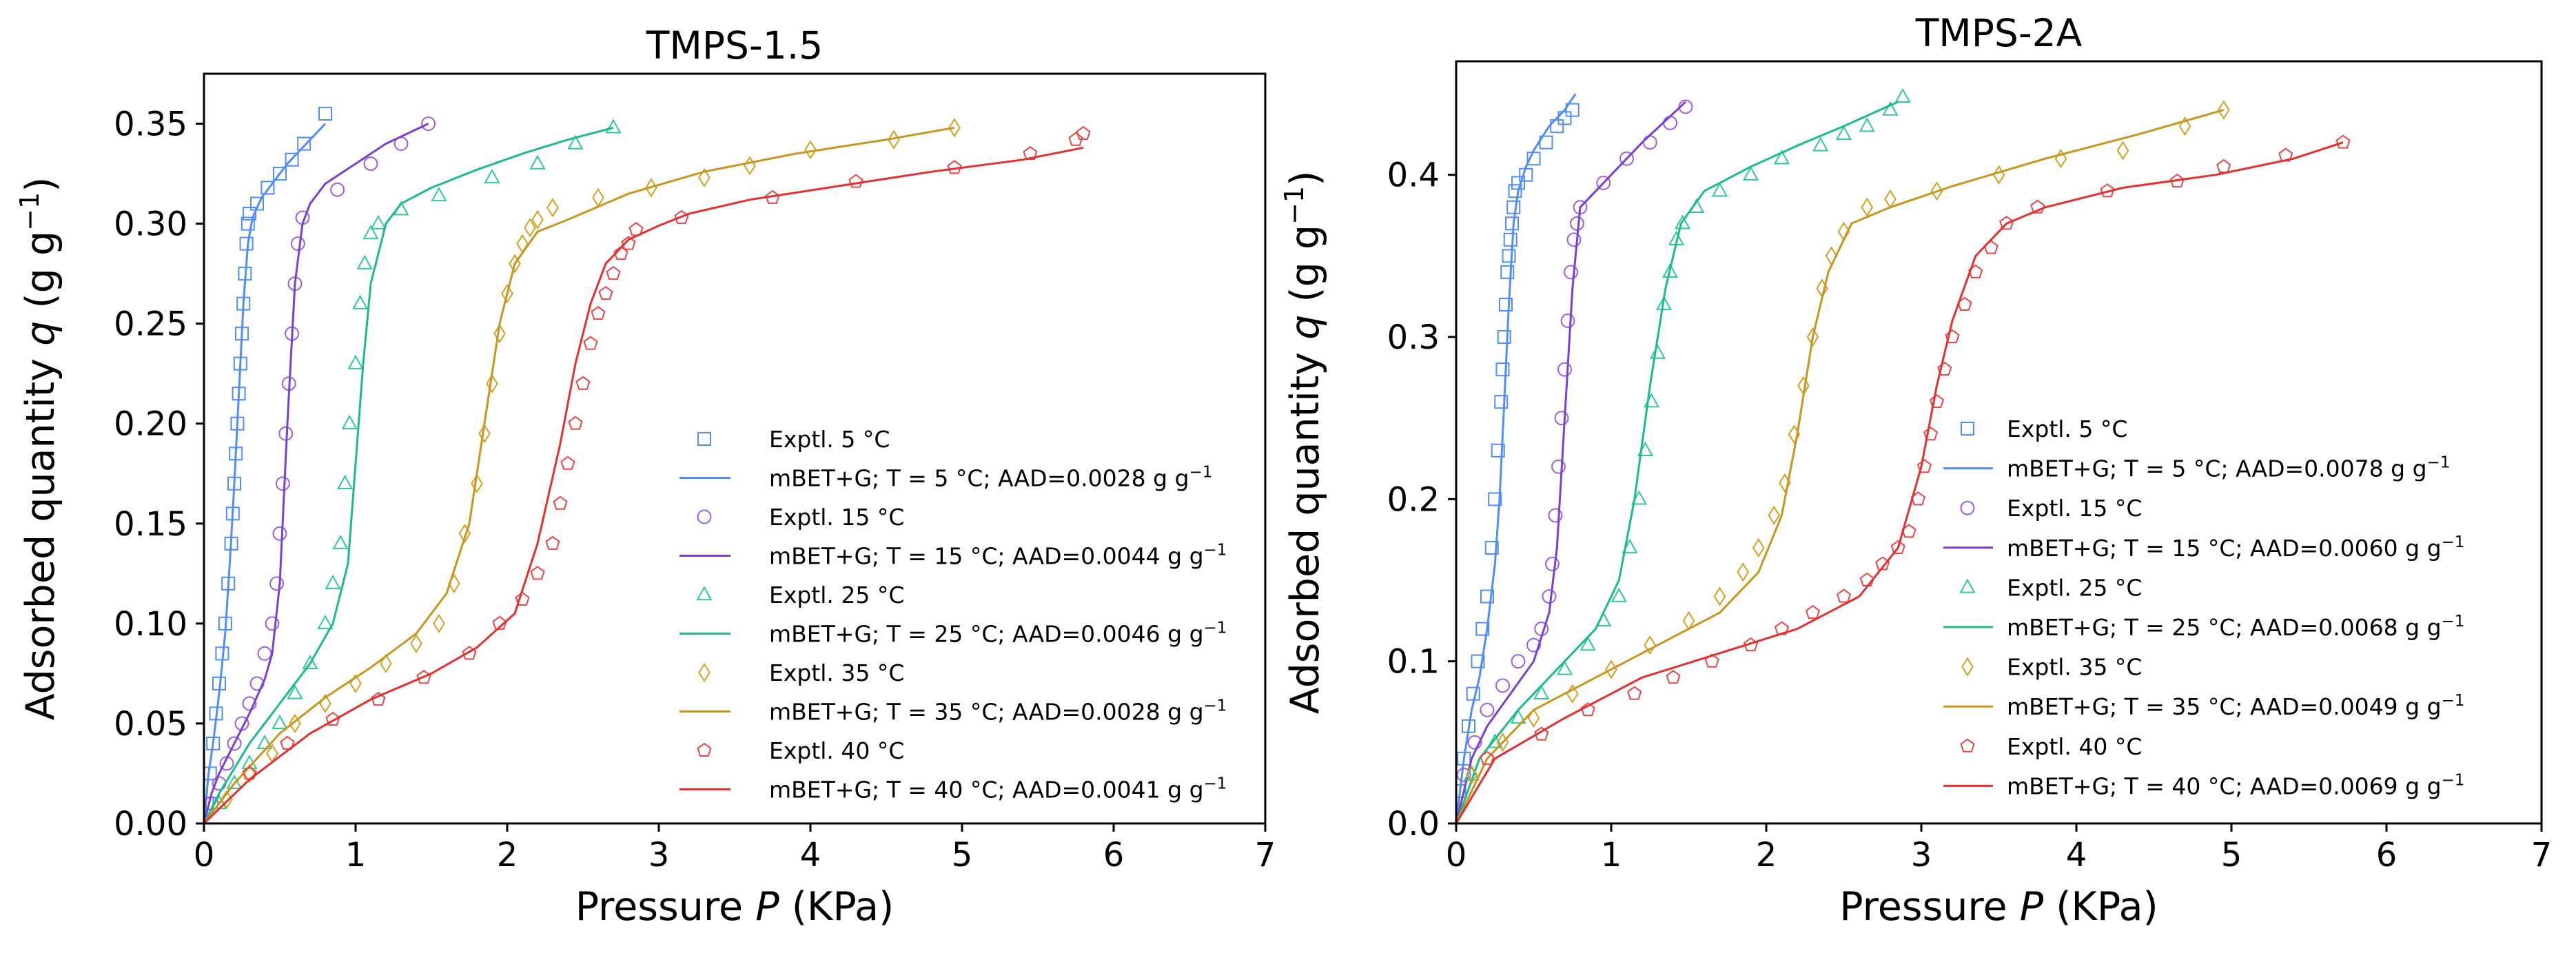 This screenshot has height=953, width=2576. What do you see at coordinates (2235, 627) in the screenshot?
I see `legend-label: mBET+G; T = 25 °C; AAD=0.0068 g g−1` at bounding box center [2235, 627].